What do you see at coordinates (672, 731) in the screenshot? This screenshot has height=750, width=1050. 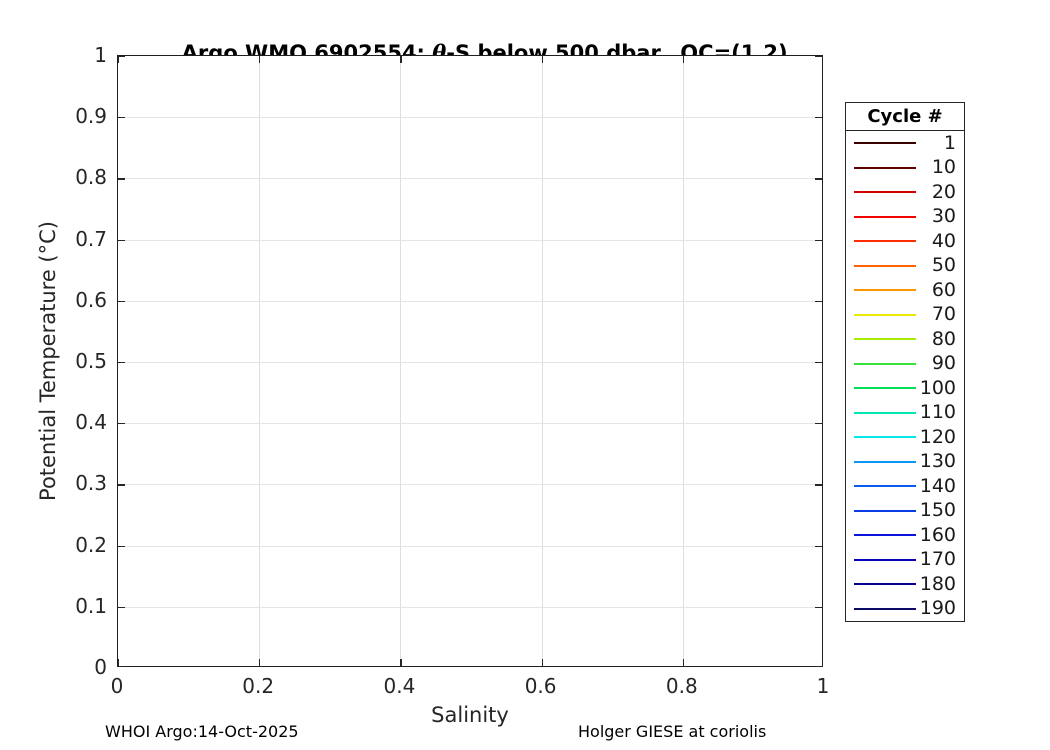 I see `footer-credit-right: Holger GIESE at coriolis` at bounding box center [672, 731].